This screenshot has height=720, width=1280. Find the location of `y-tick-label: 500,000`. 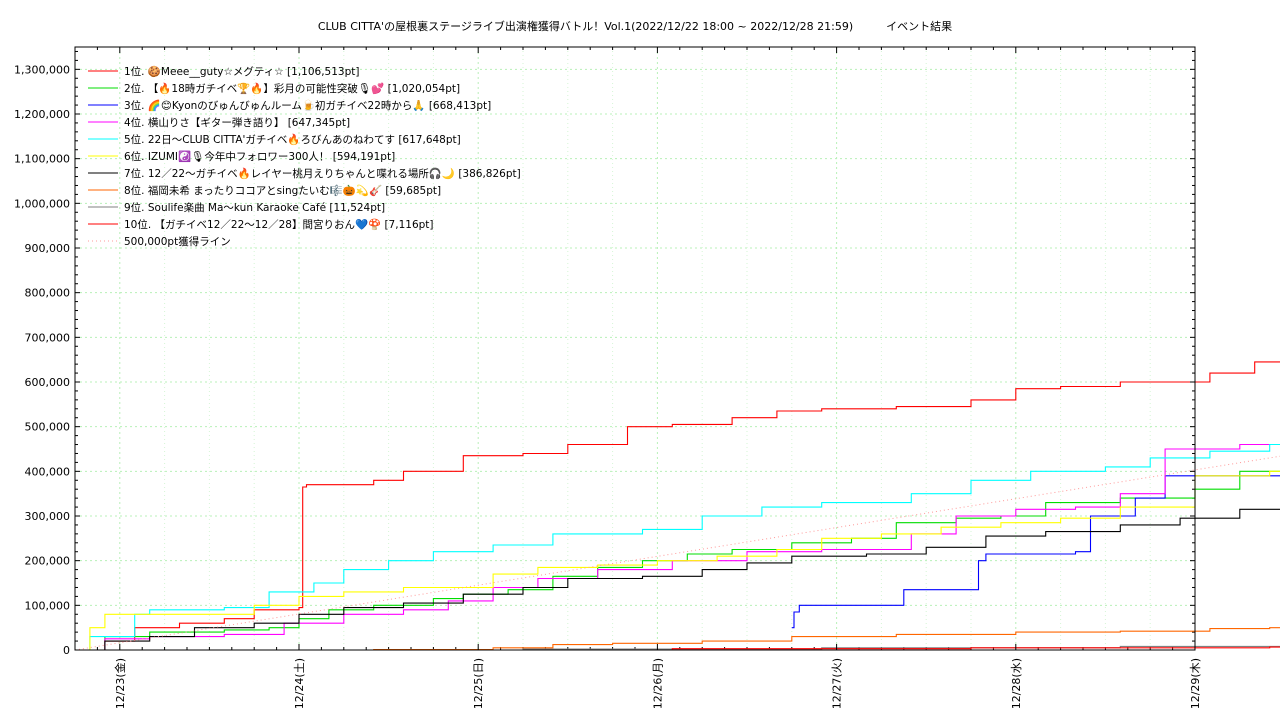

y-tick-label: 500,000 is located at coordinates (48, 427).